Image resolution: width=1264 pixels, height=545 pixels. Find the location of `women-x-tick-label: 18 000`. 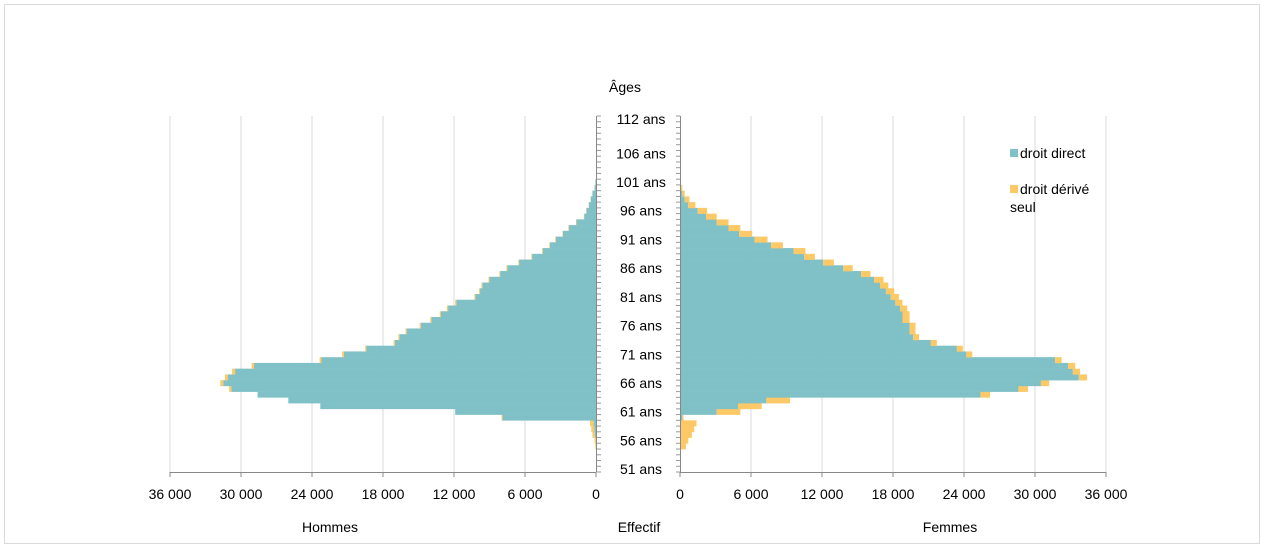

women-x-tick-label: 18 000 is located at coordinates (893, 494).